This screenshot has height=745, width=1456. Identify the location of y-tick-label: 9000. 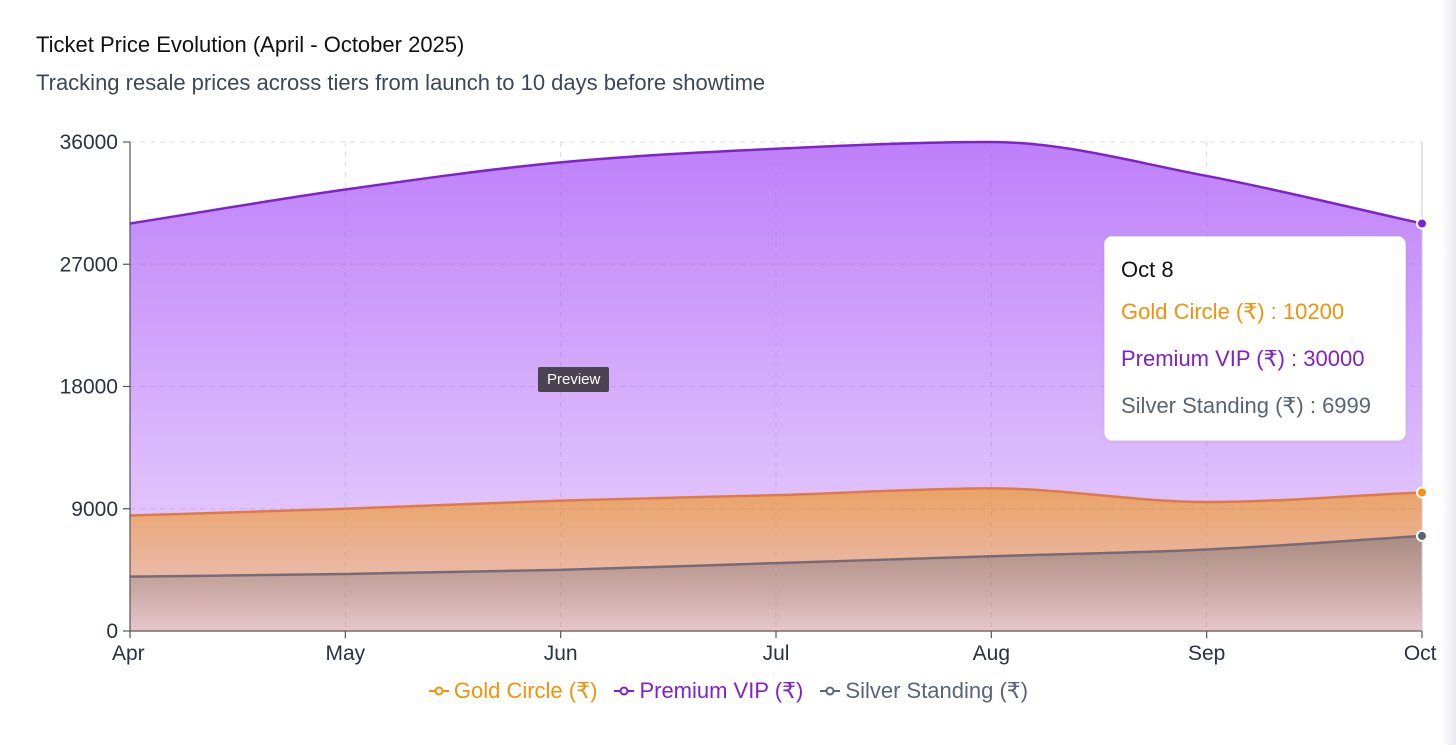
(94, 509).